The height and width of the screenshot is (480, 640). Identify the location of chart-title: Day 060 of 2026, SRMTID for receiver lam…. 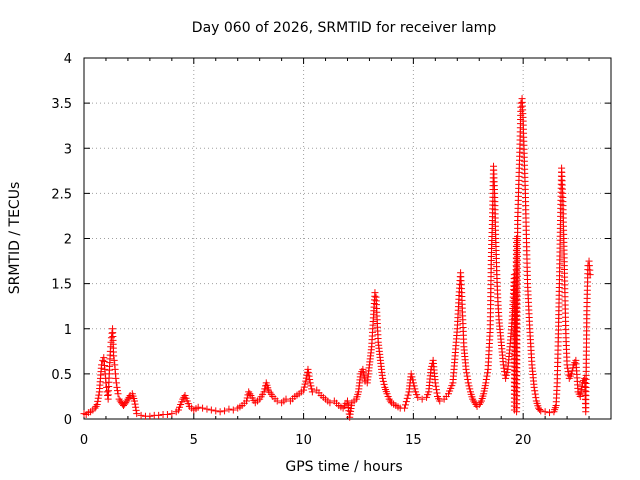
(344, 28).